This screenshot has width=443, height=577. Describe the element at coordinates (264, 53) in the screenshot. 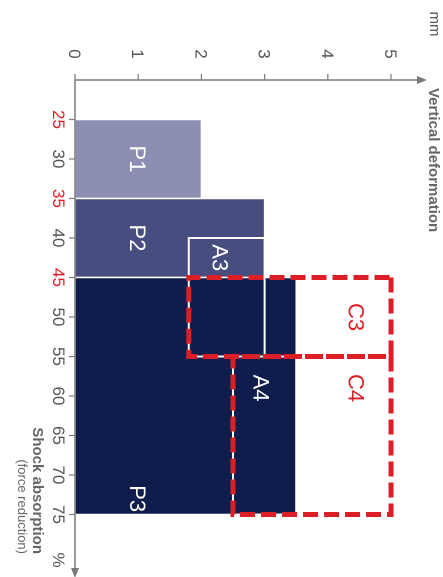

I see `y-tick-label: 3` at that location.